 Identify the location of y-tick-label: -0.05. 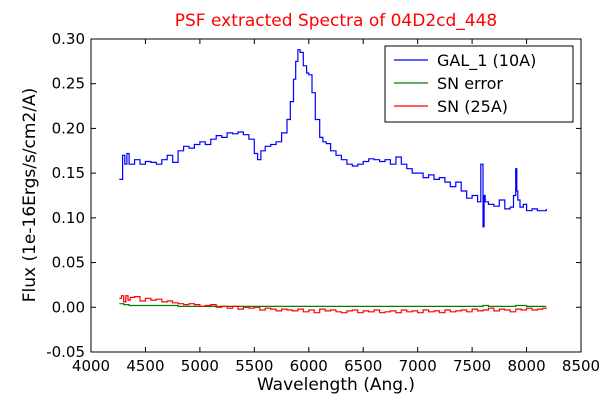
(65, 352).